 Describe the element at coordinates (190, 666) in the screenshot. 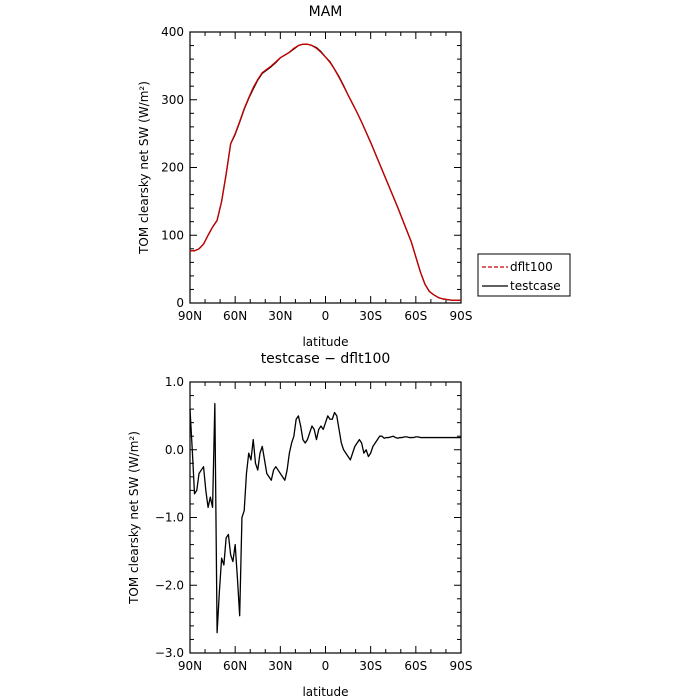

I see `bottom-x-tick-label: 90N` at that location.